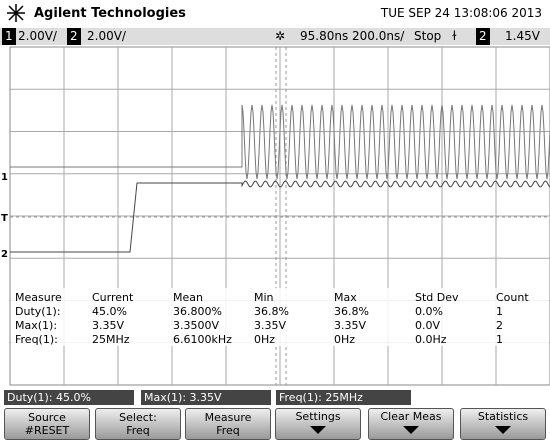  I want to click on softkey-label: Source, so click(47, 417).